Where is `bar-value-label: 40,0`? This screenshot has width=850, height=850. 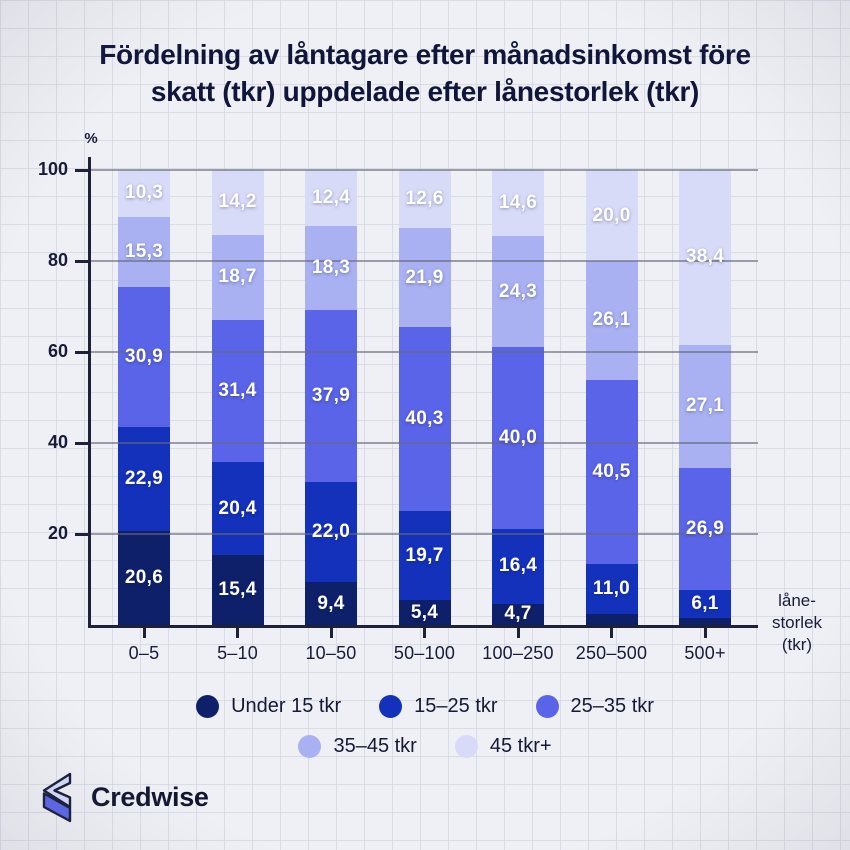
bar-value-label: 40,0 is located at coordinates (518, 438).